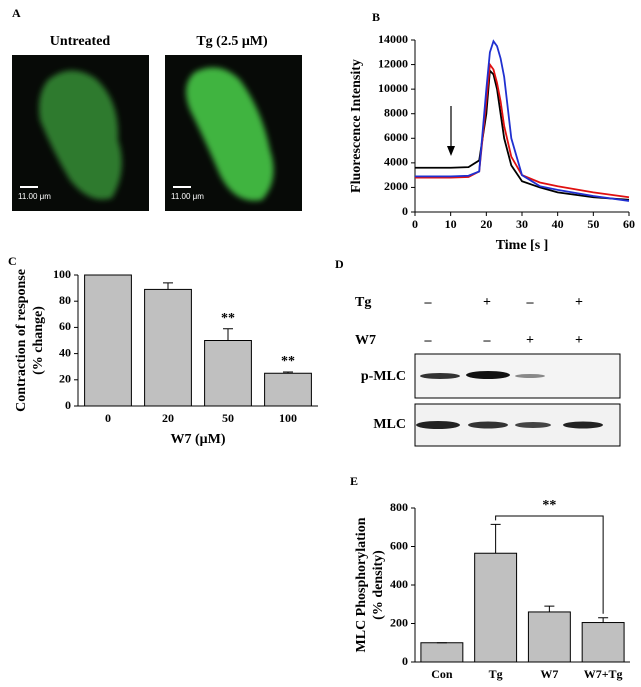  Describe the element at coordinates (396, 137) in the screenshot. I see `y-tick-label: 6000` at that location.